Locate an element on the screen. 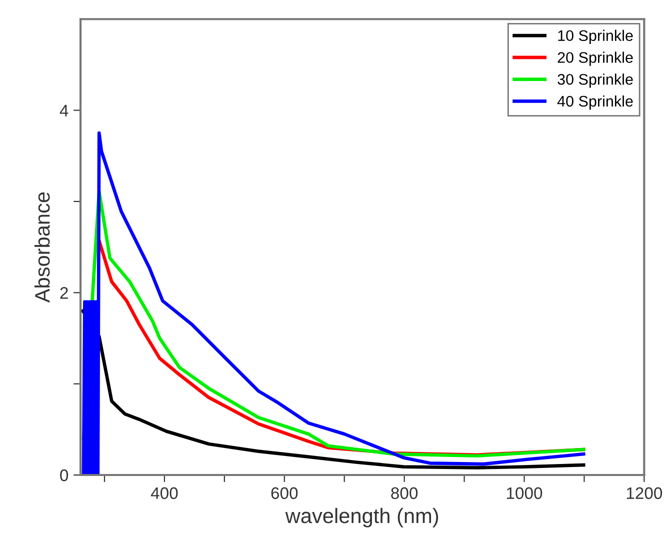  legend-label: 30 Sprinkle is located at coordinates (595, 81).